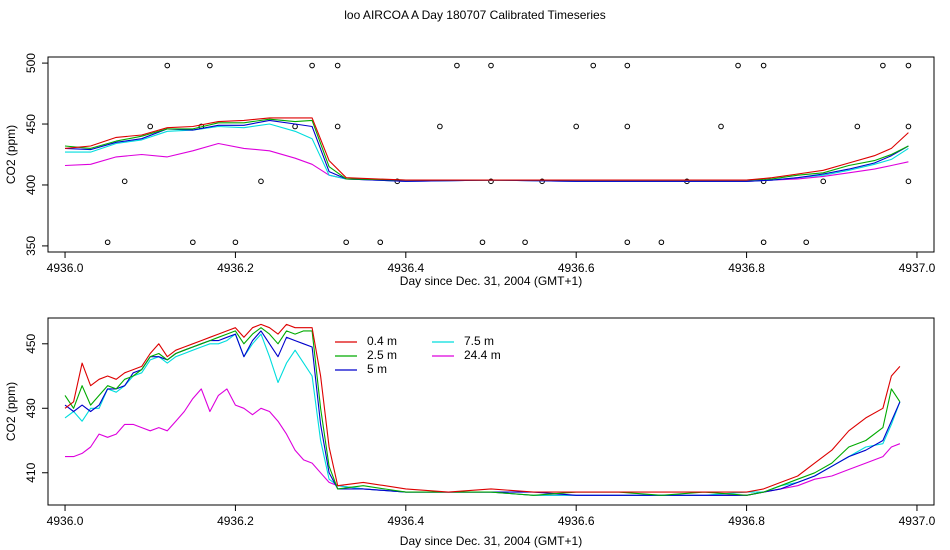 The image size is (950, 550). I want to click on legend-label: 24.4 m, so click(482, 355).